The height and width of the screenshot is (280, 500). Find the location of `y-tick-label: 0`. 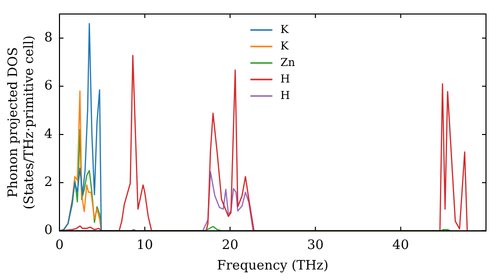

y-tick-label: 0 is located at coordinates (48, 230).